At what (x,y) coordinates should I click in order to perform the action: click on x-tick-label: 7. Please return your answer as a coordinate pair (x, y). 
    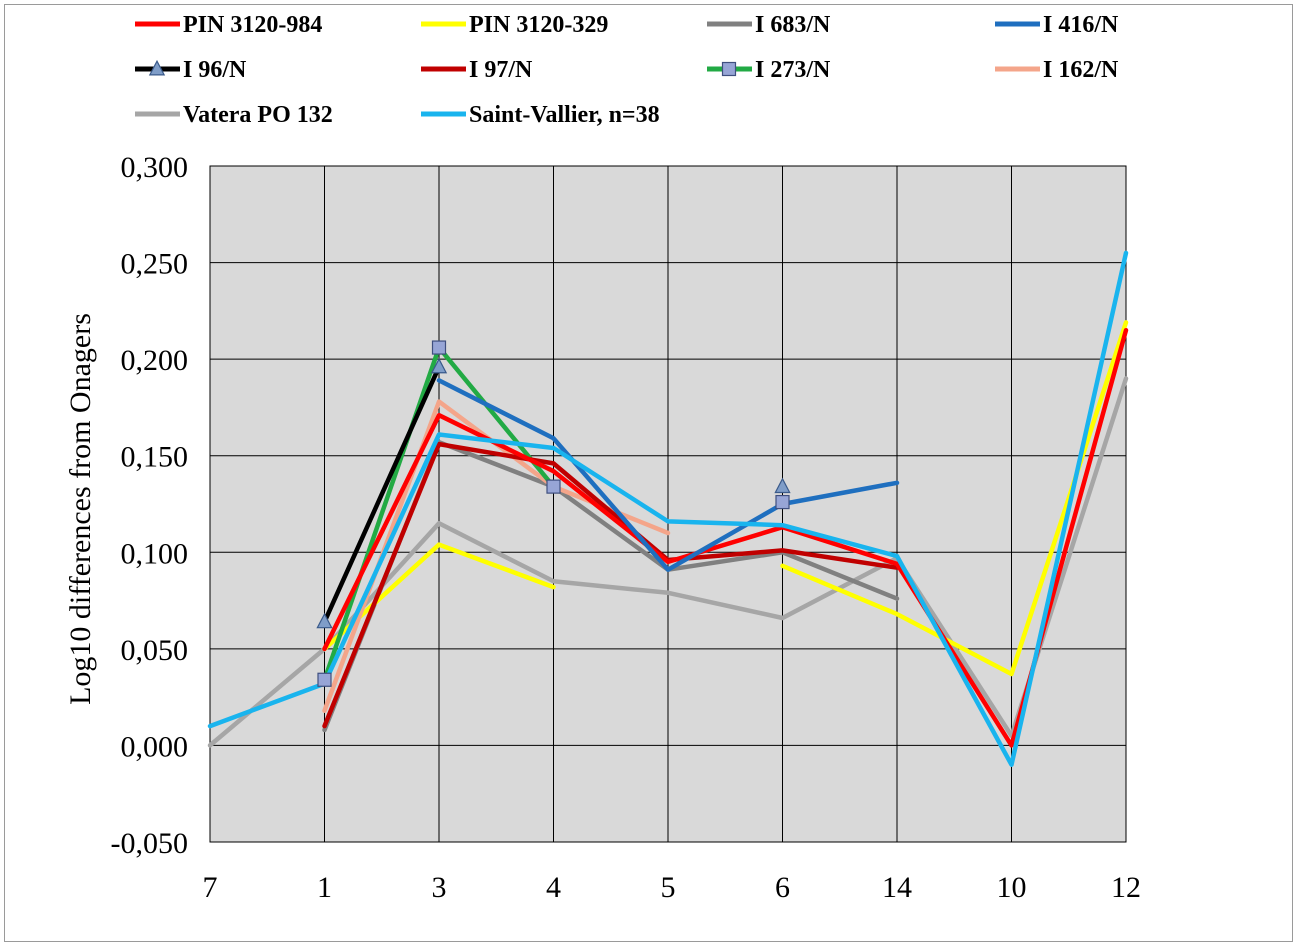
    Looking at the image, I should click on (210, 887).